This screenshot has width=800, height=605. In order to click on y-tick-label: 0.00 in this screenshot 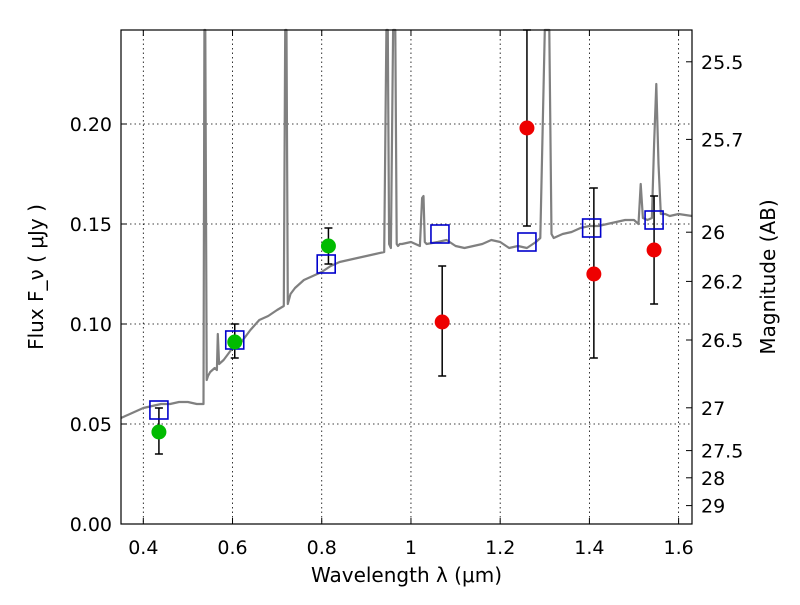, I will do `click(91, 525)`.